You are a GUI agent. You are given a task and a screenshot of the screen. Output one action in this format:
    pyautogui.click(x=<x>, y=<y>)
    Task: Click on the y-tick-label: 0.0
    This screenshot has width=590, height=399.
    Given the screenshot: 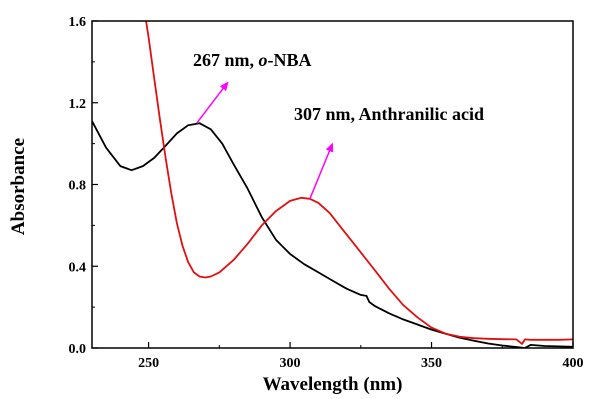 What is the action you would take?
    pyautogui.click(x=78, y=349)
    